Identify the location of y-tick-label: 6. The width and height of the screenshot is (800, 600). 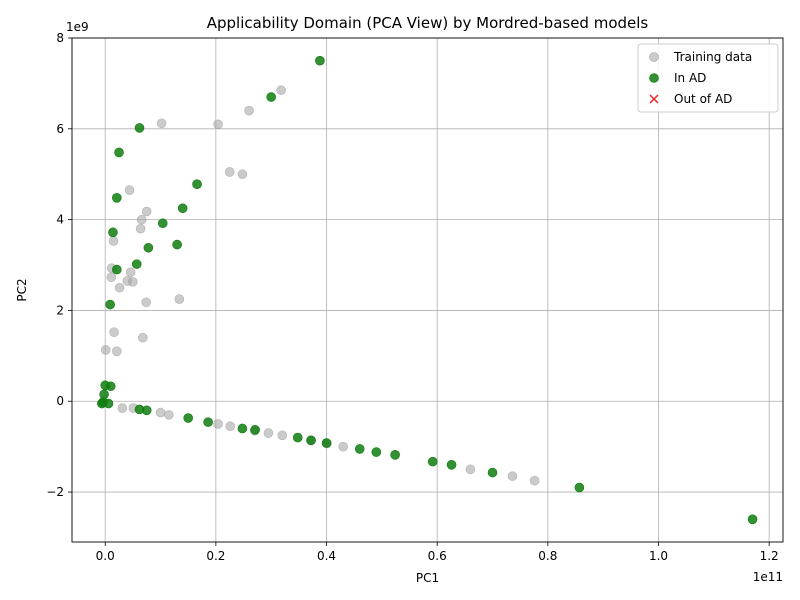
(60, 129).